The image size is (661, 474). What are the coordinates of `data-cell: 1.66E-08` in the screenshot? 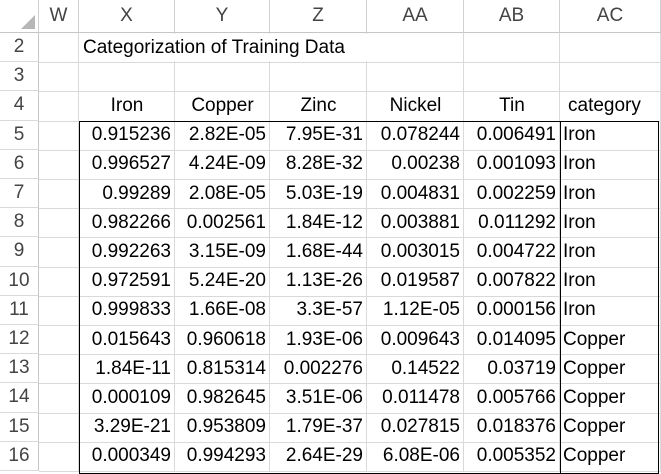 It's located at (227, 310).